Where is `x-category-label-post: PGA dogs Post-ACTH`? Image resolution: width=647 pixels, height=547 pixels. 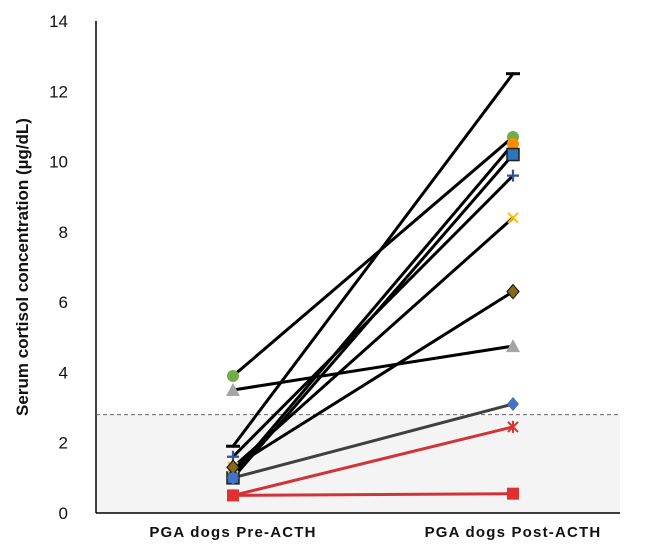
x-category-label-post: PGA dogs Post-ACTH is located at coordinates (513, 532).